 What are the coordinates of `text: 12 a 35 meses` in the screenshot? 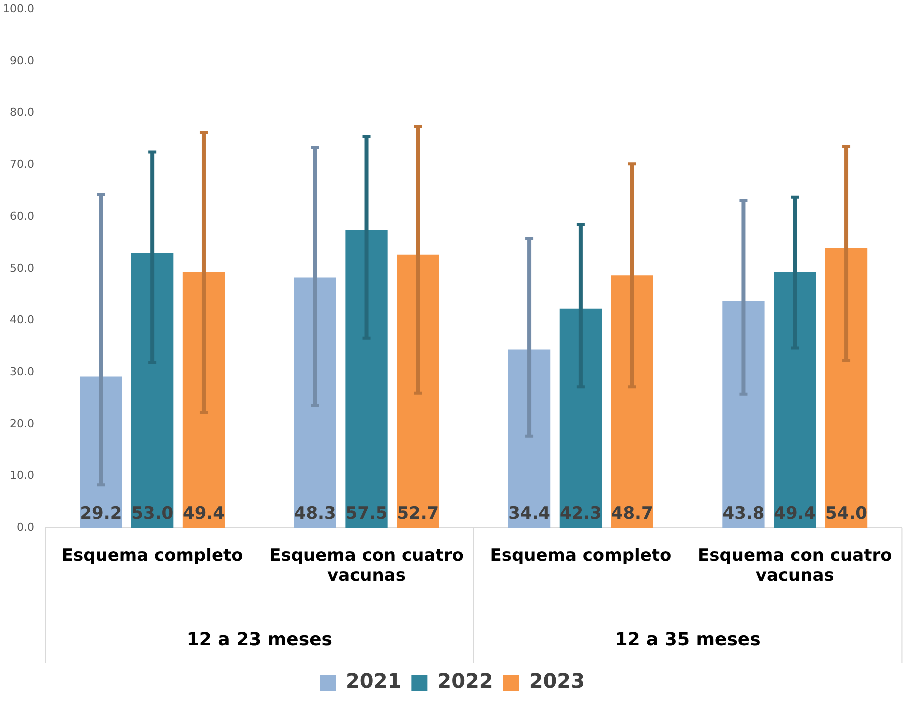 It's located at (688, 640).